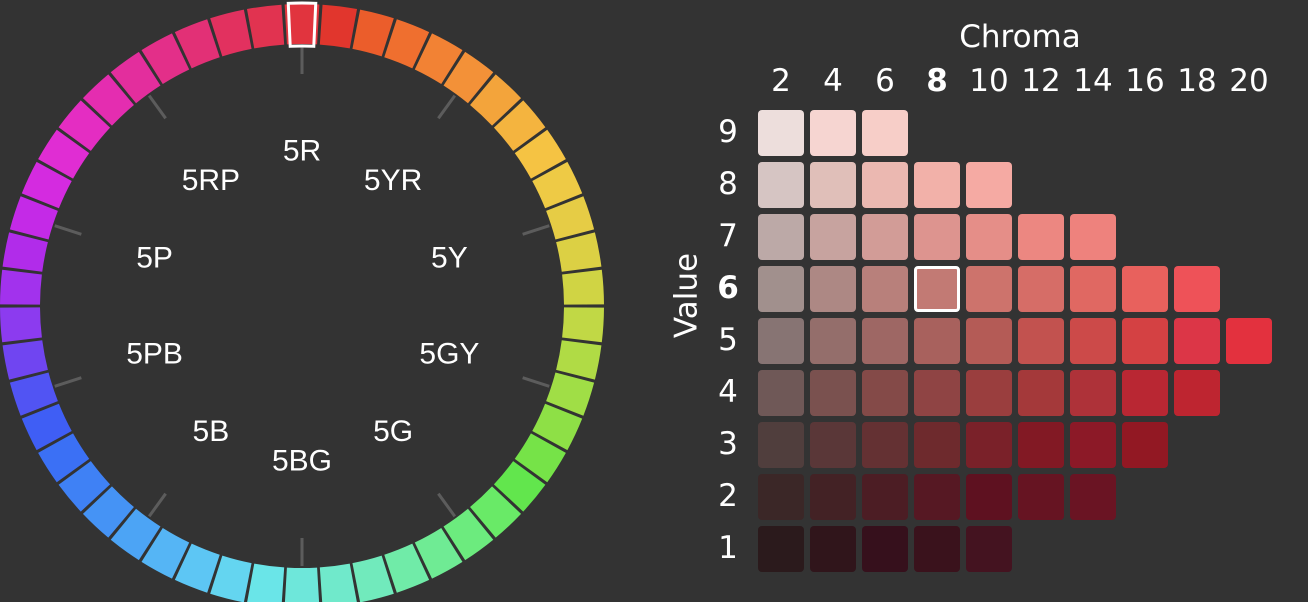 The image size is (1308, 602). I want to click on color-chip-v9-c6, so click(885, 133).